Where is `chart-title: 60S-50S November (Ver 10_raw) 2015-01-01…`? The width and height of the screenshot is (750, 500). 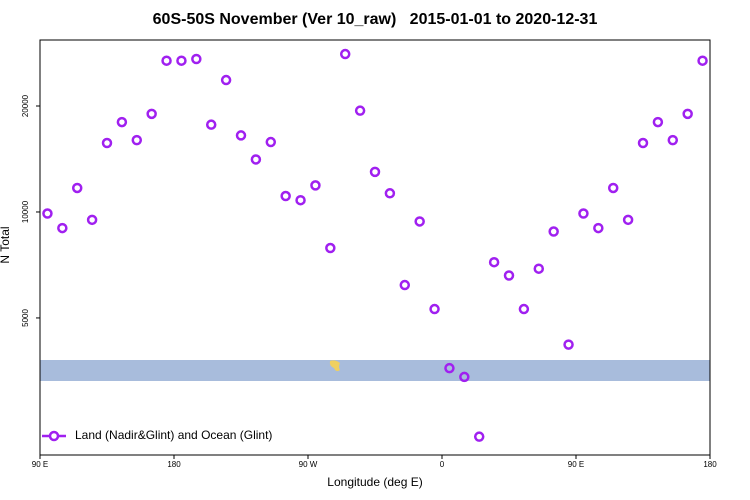
chart-title: 60S-50S November (Ver 10_raw) 2015-01-01… is located at coordinates (375, 19).